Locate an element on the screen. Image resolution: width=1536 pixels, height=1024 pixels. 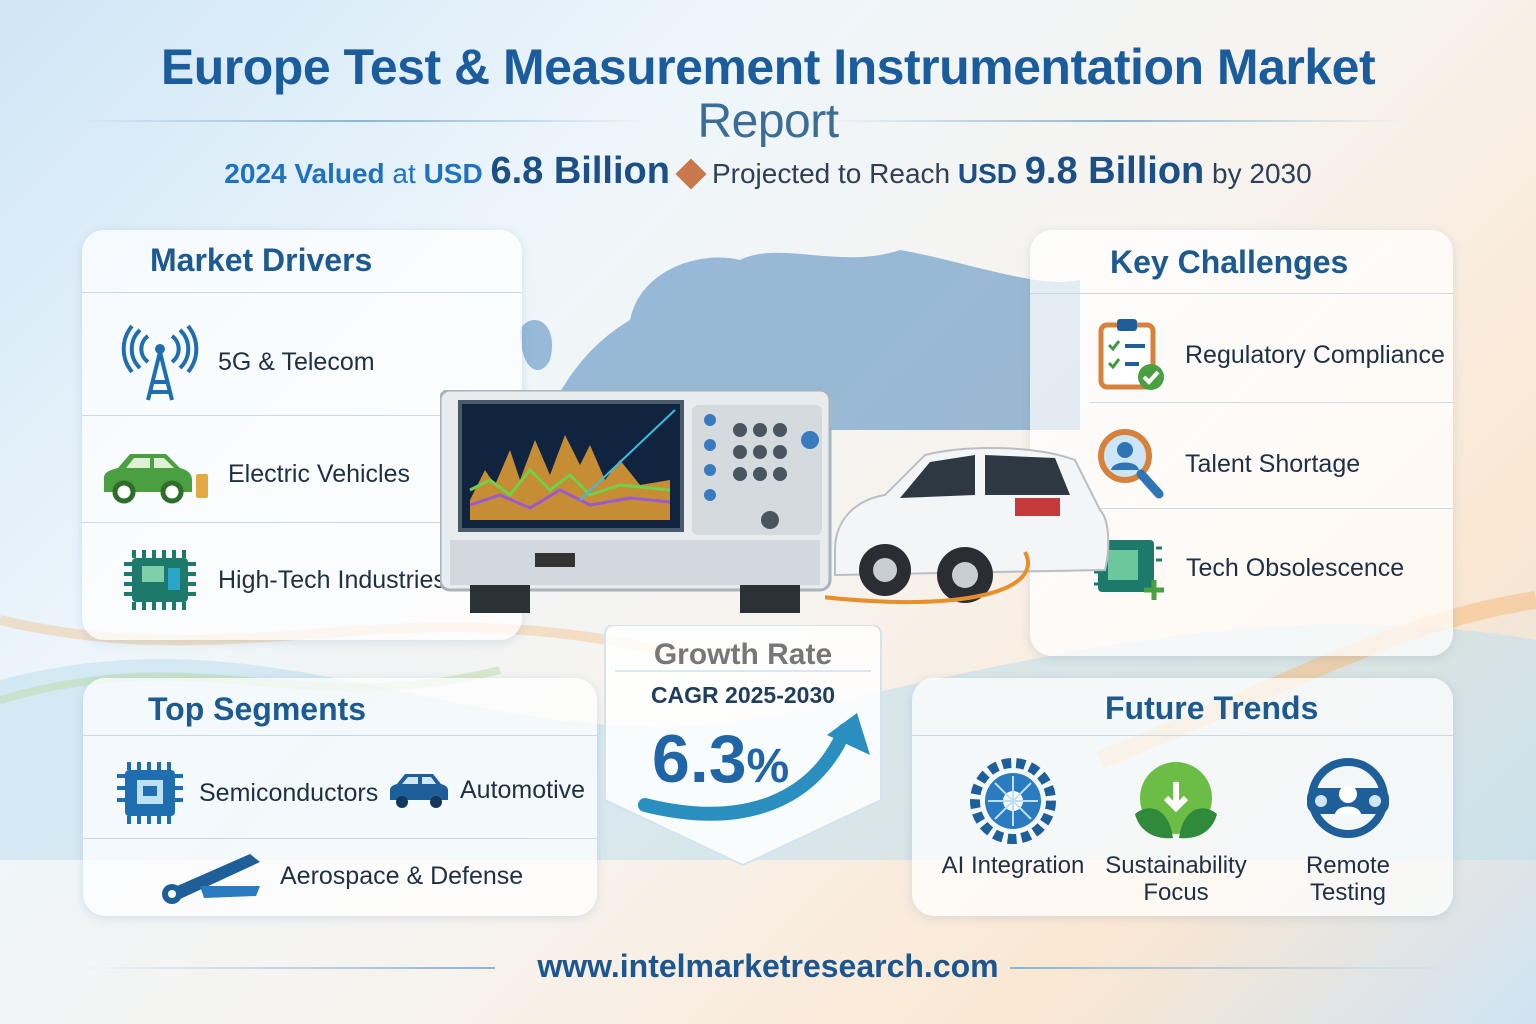
challenge-label: Regulatory Compliance is located at coordinates (1315, 354).